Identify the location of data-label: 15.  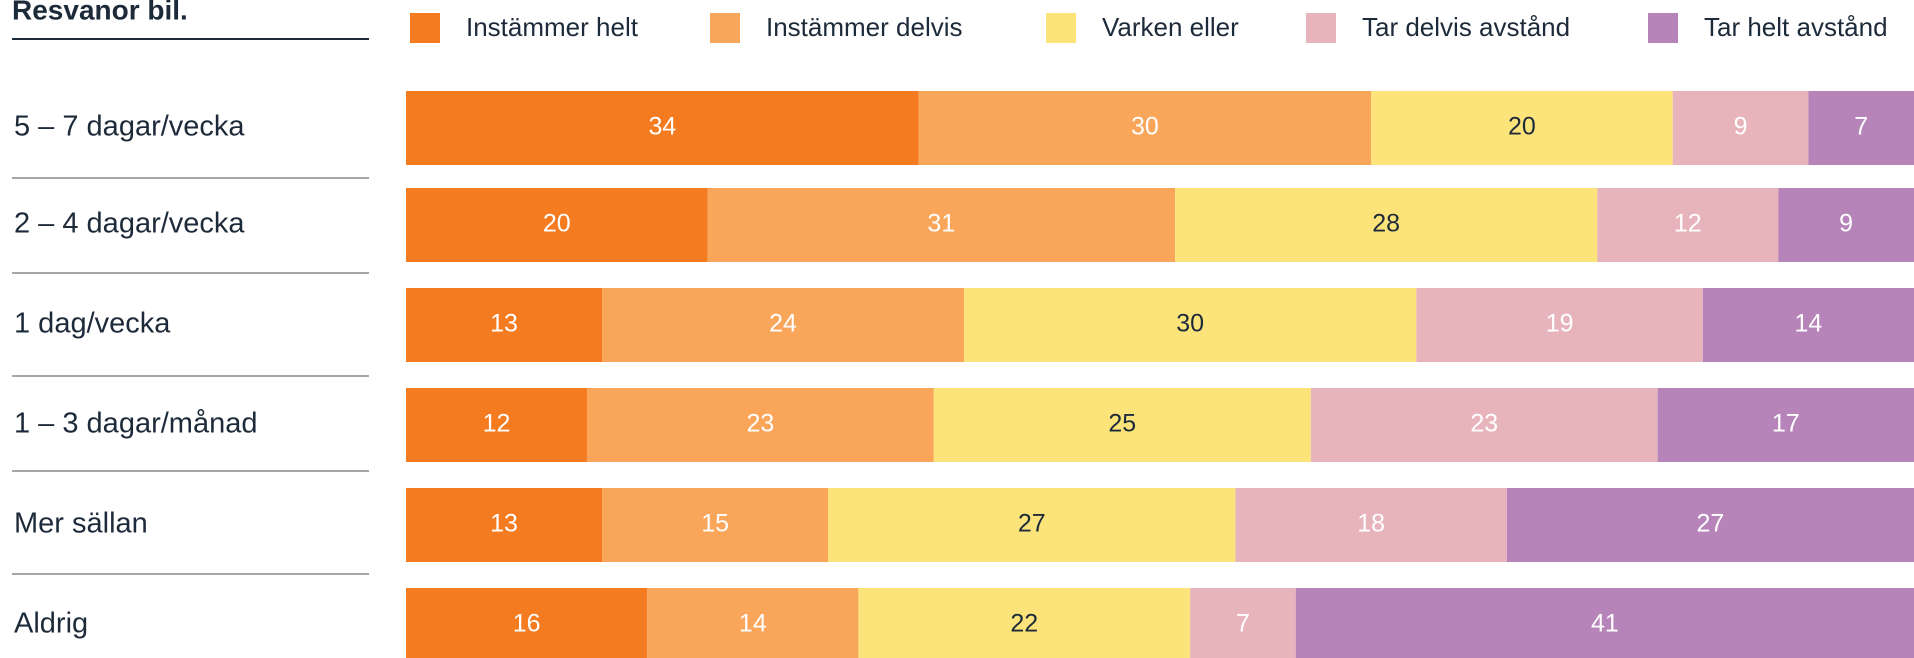
(715, 524).